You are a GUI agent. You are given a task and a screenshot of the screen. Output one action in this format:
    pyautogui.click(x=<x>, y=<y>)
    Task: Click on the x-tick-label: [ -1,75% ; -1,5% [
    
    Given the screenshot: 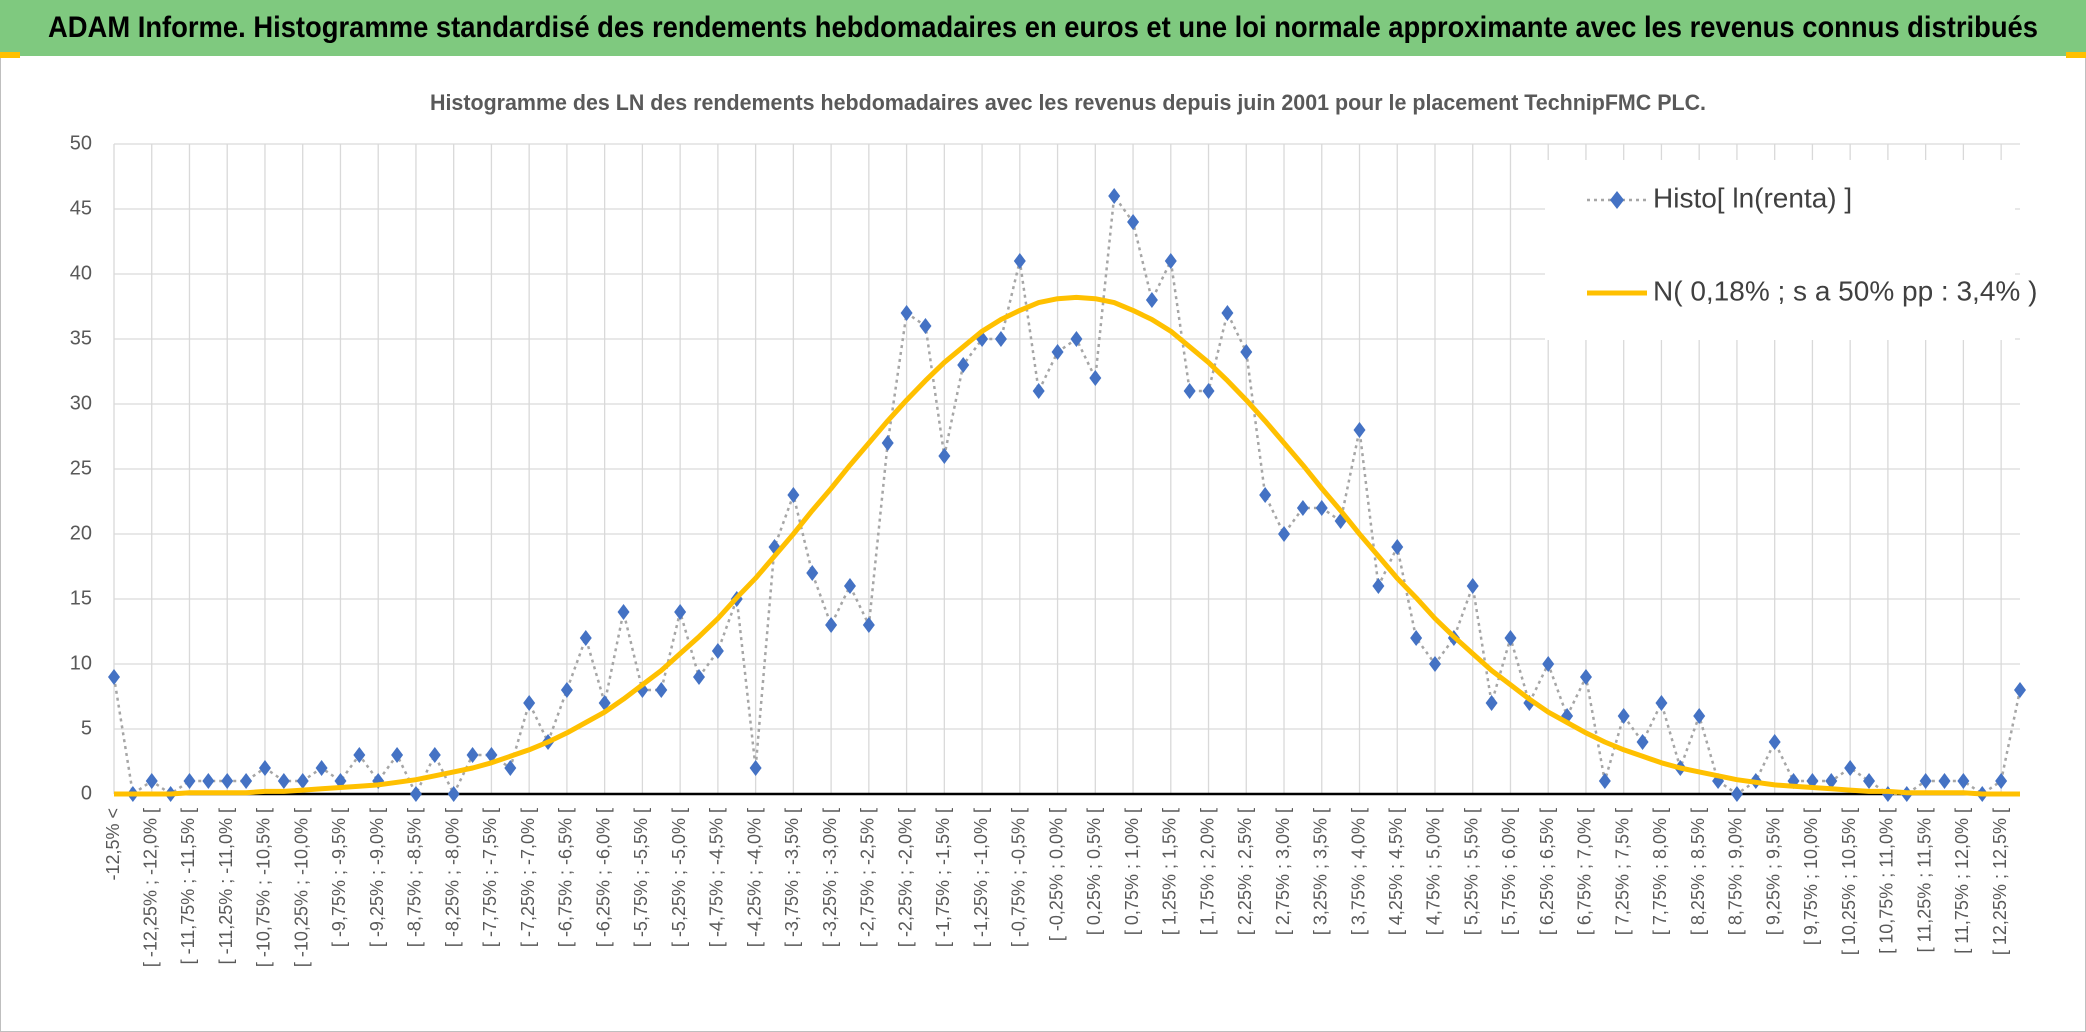 What is the action you would take?
    pyautogui.click(x=943, y=877)
    